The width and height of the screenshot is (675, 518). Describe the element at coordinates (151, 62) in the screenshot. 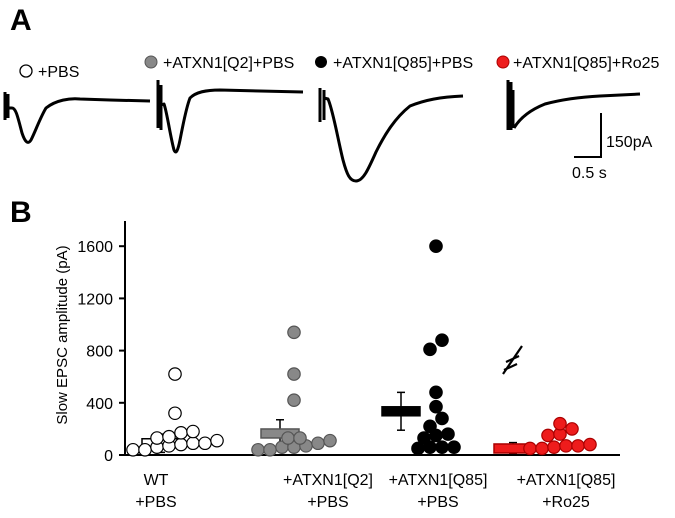

I see `legend-marker-q2` at that location.